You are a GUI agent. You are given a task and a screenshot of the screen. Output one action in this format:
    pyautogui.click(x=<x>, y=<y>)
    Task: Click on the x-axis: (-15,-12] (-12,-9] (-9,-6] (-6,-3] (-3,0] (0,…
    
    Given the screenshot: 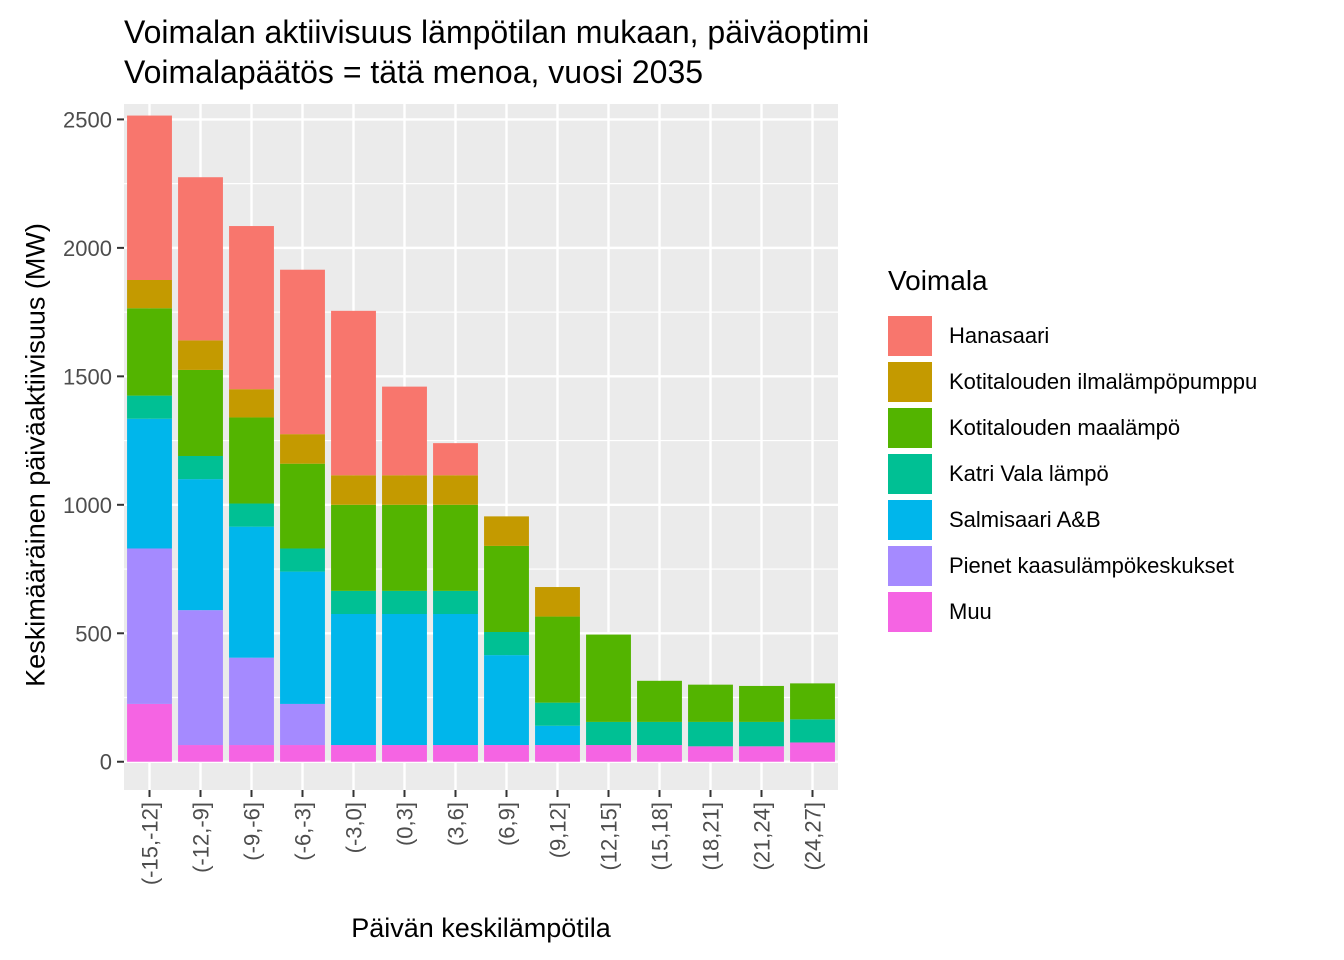 What is the action you would take?
    pyautogui.click(x=482, y=837)
    